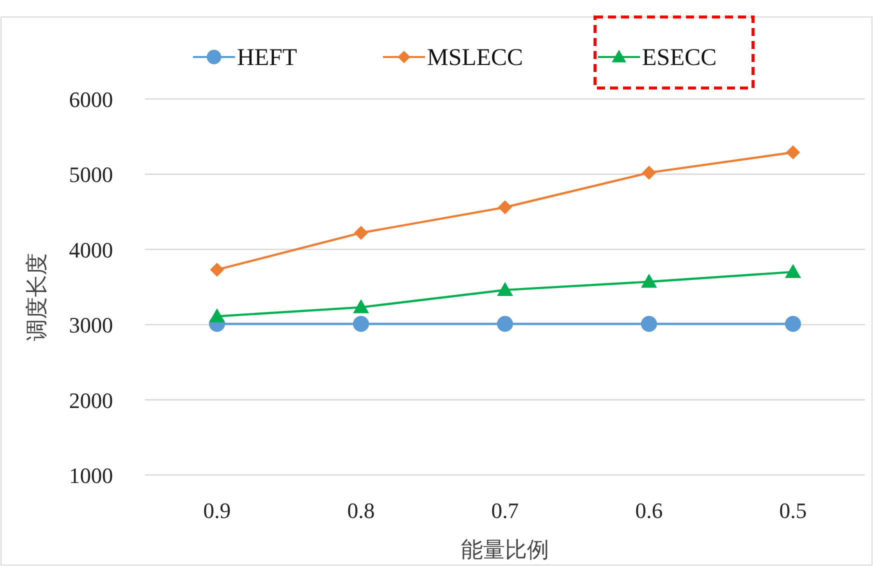 The width and height of the screenshot is (873, 566). What do you see at coordinates (679, 58) in the screenshot?
I see `legend-label: ESECC` at bounding box center [679, 58].